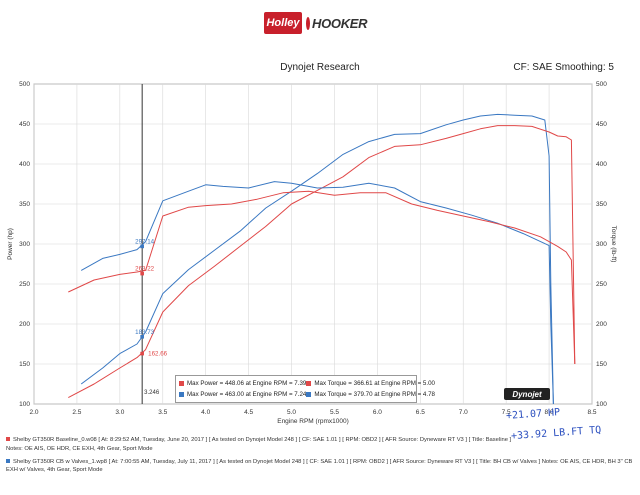  What do you see at coordinates (24, 364) in the screenshot?
I see `y-left-tick-label: 150` at bounding box center [24, 364].